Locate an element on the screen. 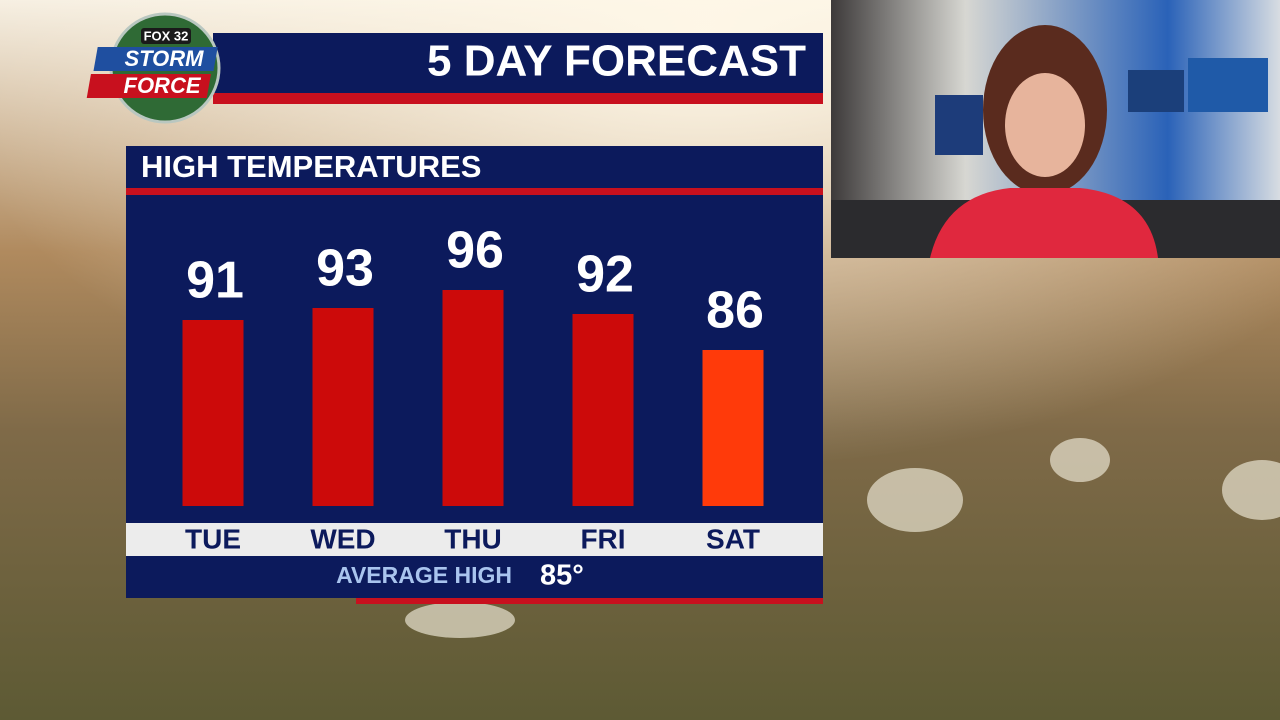  value-label: 96 is located at coordinates (475, 251).